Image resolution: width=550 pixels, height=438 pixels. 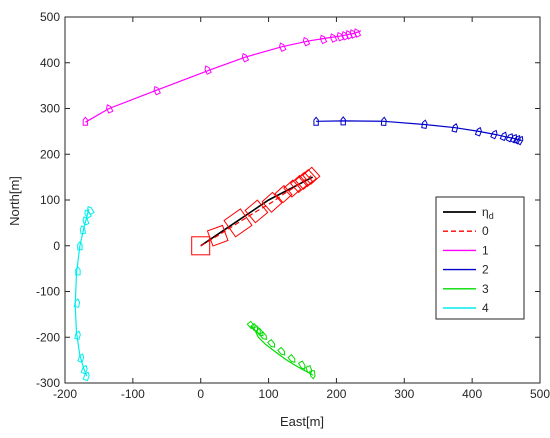 I want to click on x-tick-label: 300, so click(x=404, y=394).